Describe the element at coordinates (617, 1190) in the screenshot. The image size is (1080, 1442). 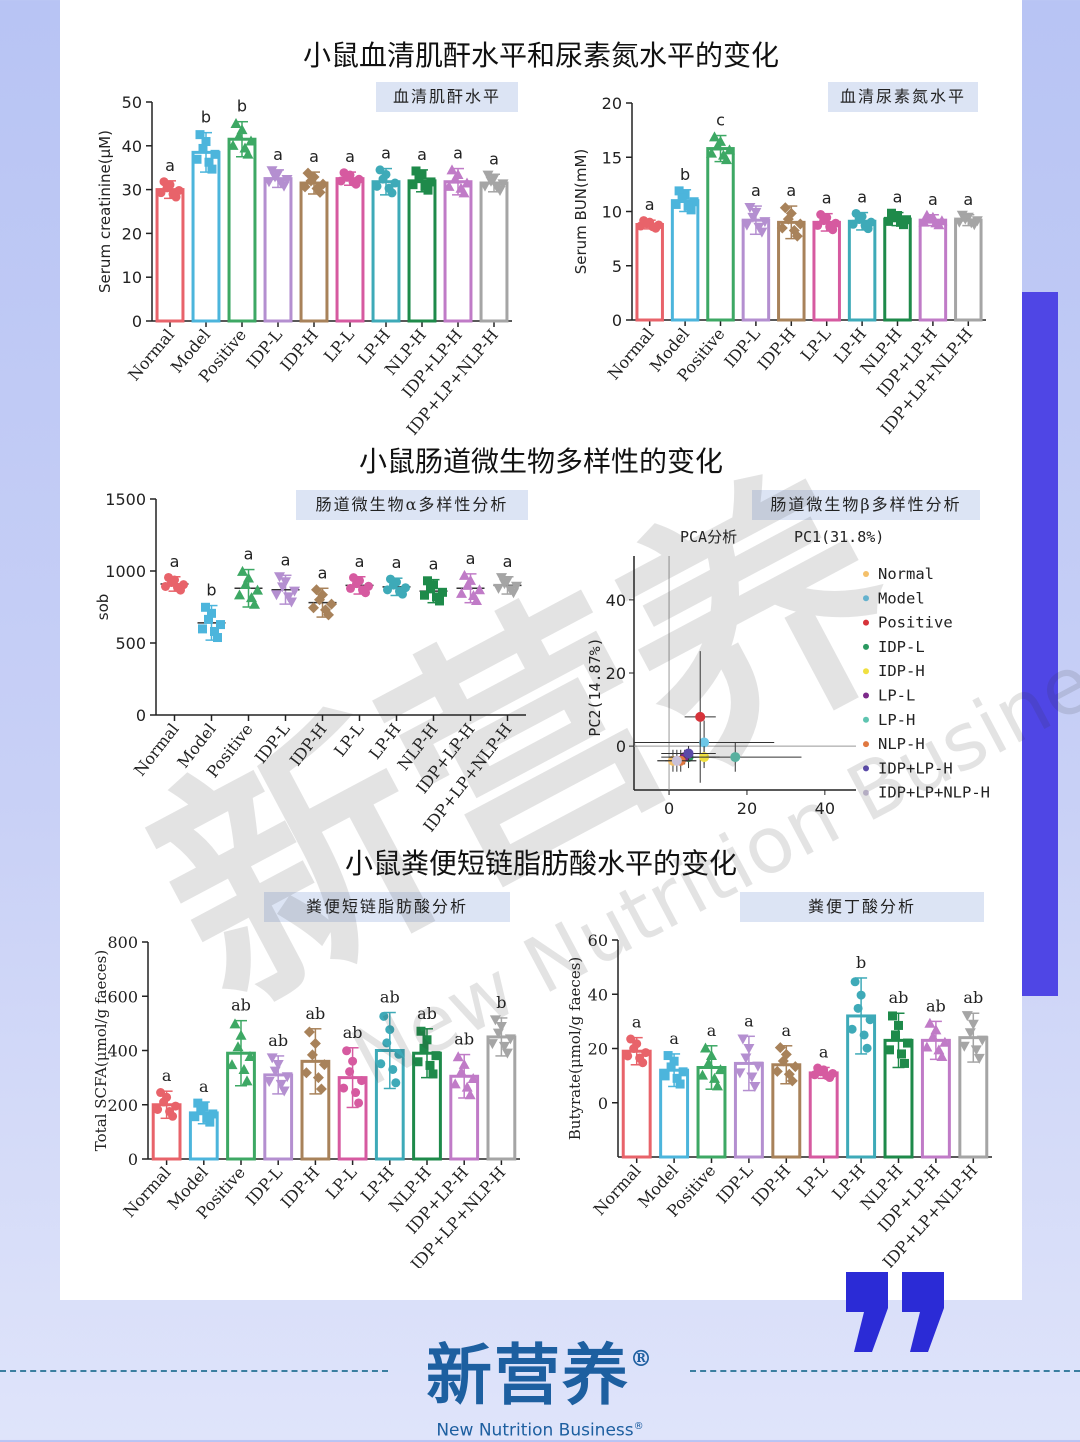
I see `category-label: Normal` at that location.